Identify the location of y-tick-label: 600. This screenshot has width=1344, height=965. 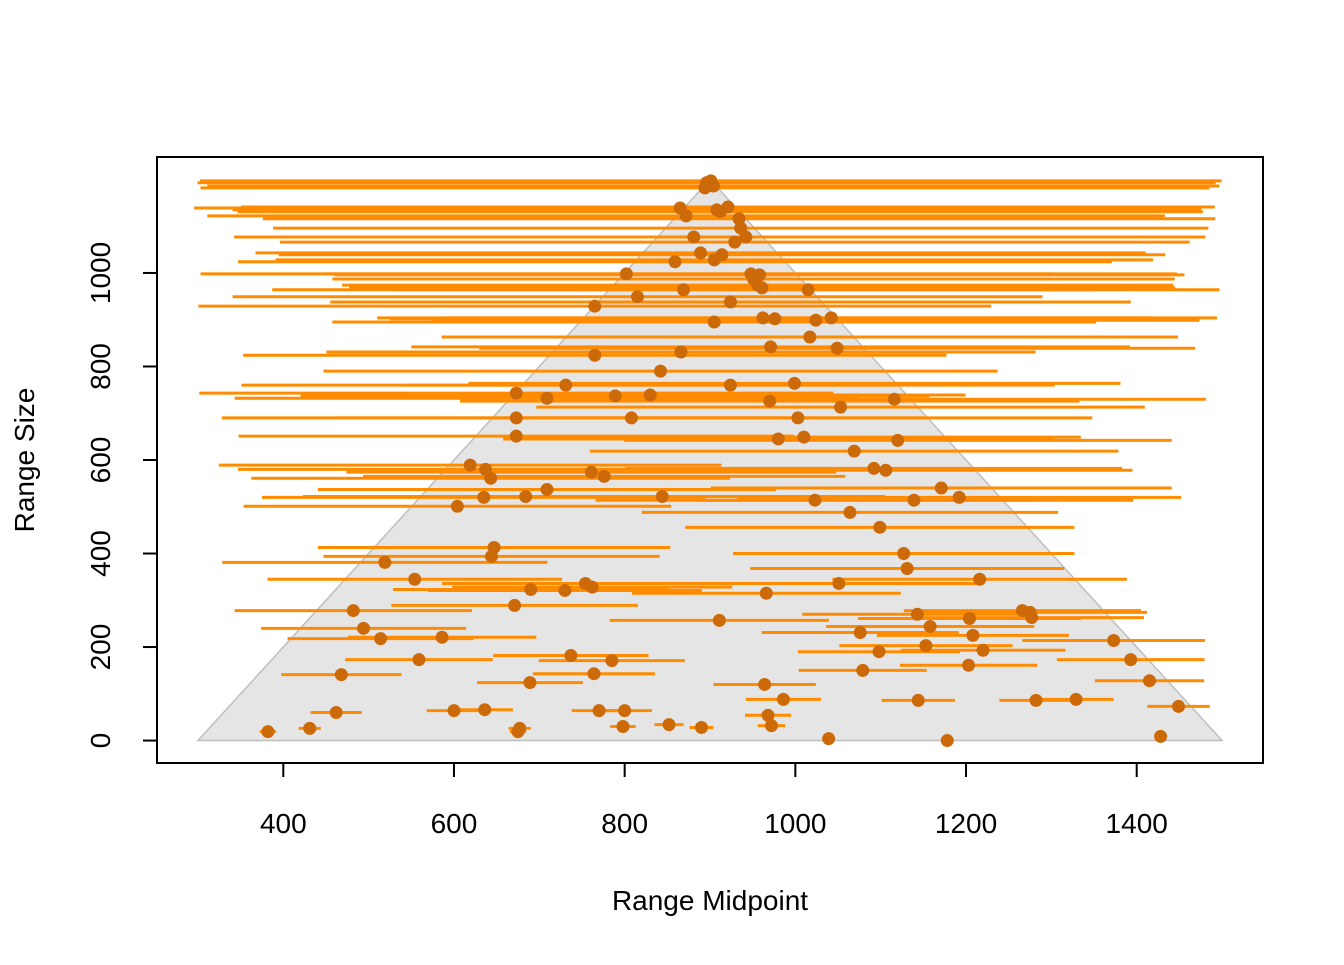
(100, 460).